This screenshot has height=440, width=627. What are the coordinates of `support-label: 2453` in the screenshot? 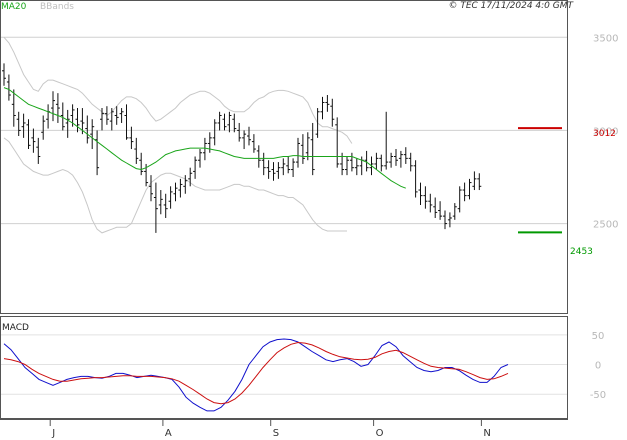 It's located at (581, 252).